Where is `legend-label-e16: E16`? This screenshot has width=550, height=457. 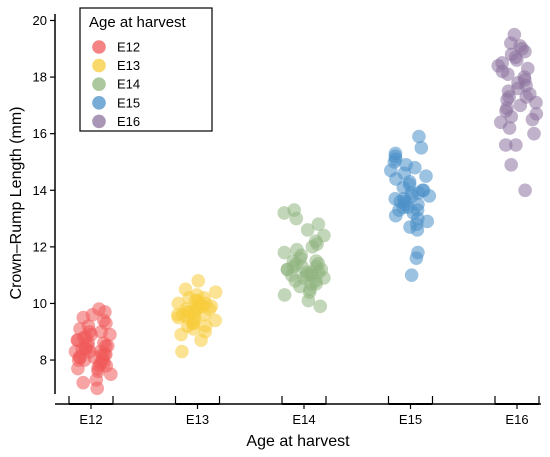
legend-label-e16: E16 is located at coordinates (128, 121).